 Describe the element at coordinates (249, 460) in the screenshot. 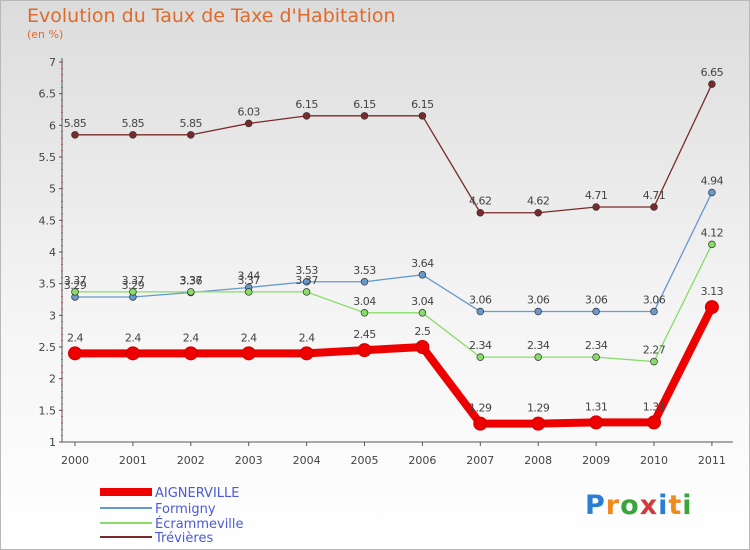

I see `x-tick-label: 2003` at that location.